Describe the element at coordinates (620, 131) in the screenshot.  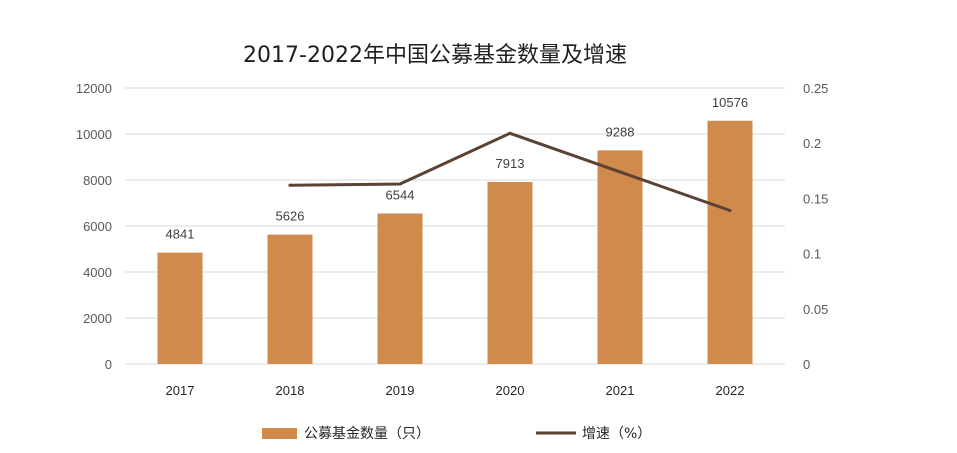
I see `bar-data-label: 9288` at that location.